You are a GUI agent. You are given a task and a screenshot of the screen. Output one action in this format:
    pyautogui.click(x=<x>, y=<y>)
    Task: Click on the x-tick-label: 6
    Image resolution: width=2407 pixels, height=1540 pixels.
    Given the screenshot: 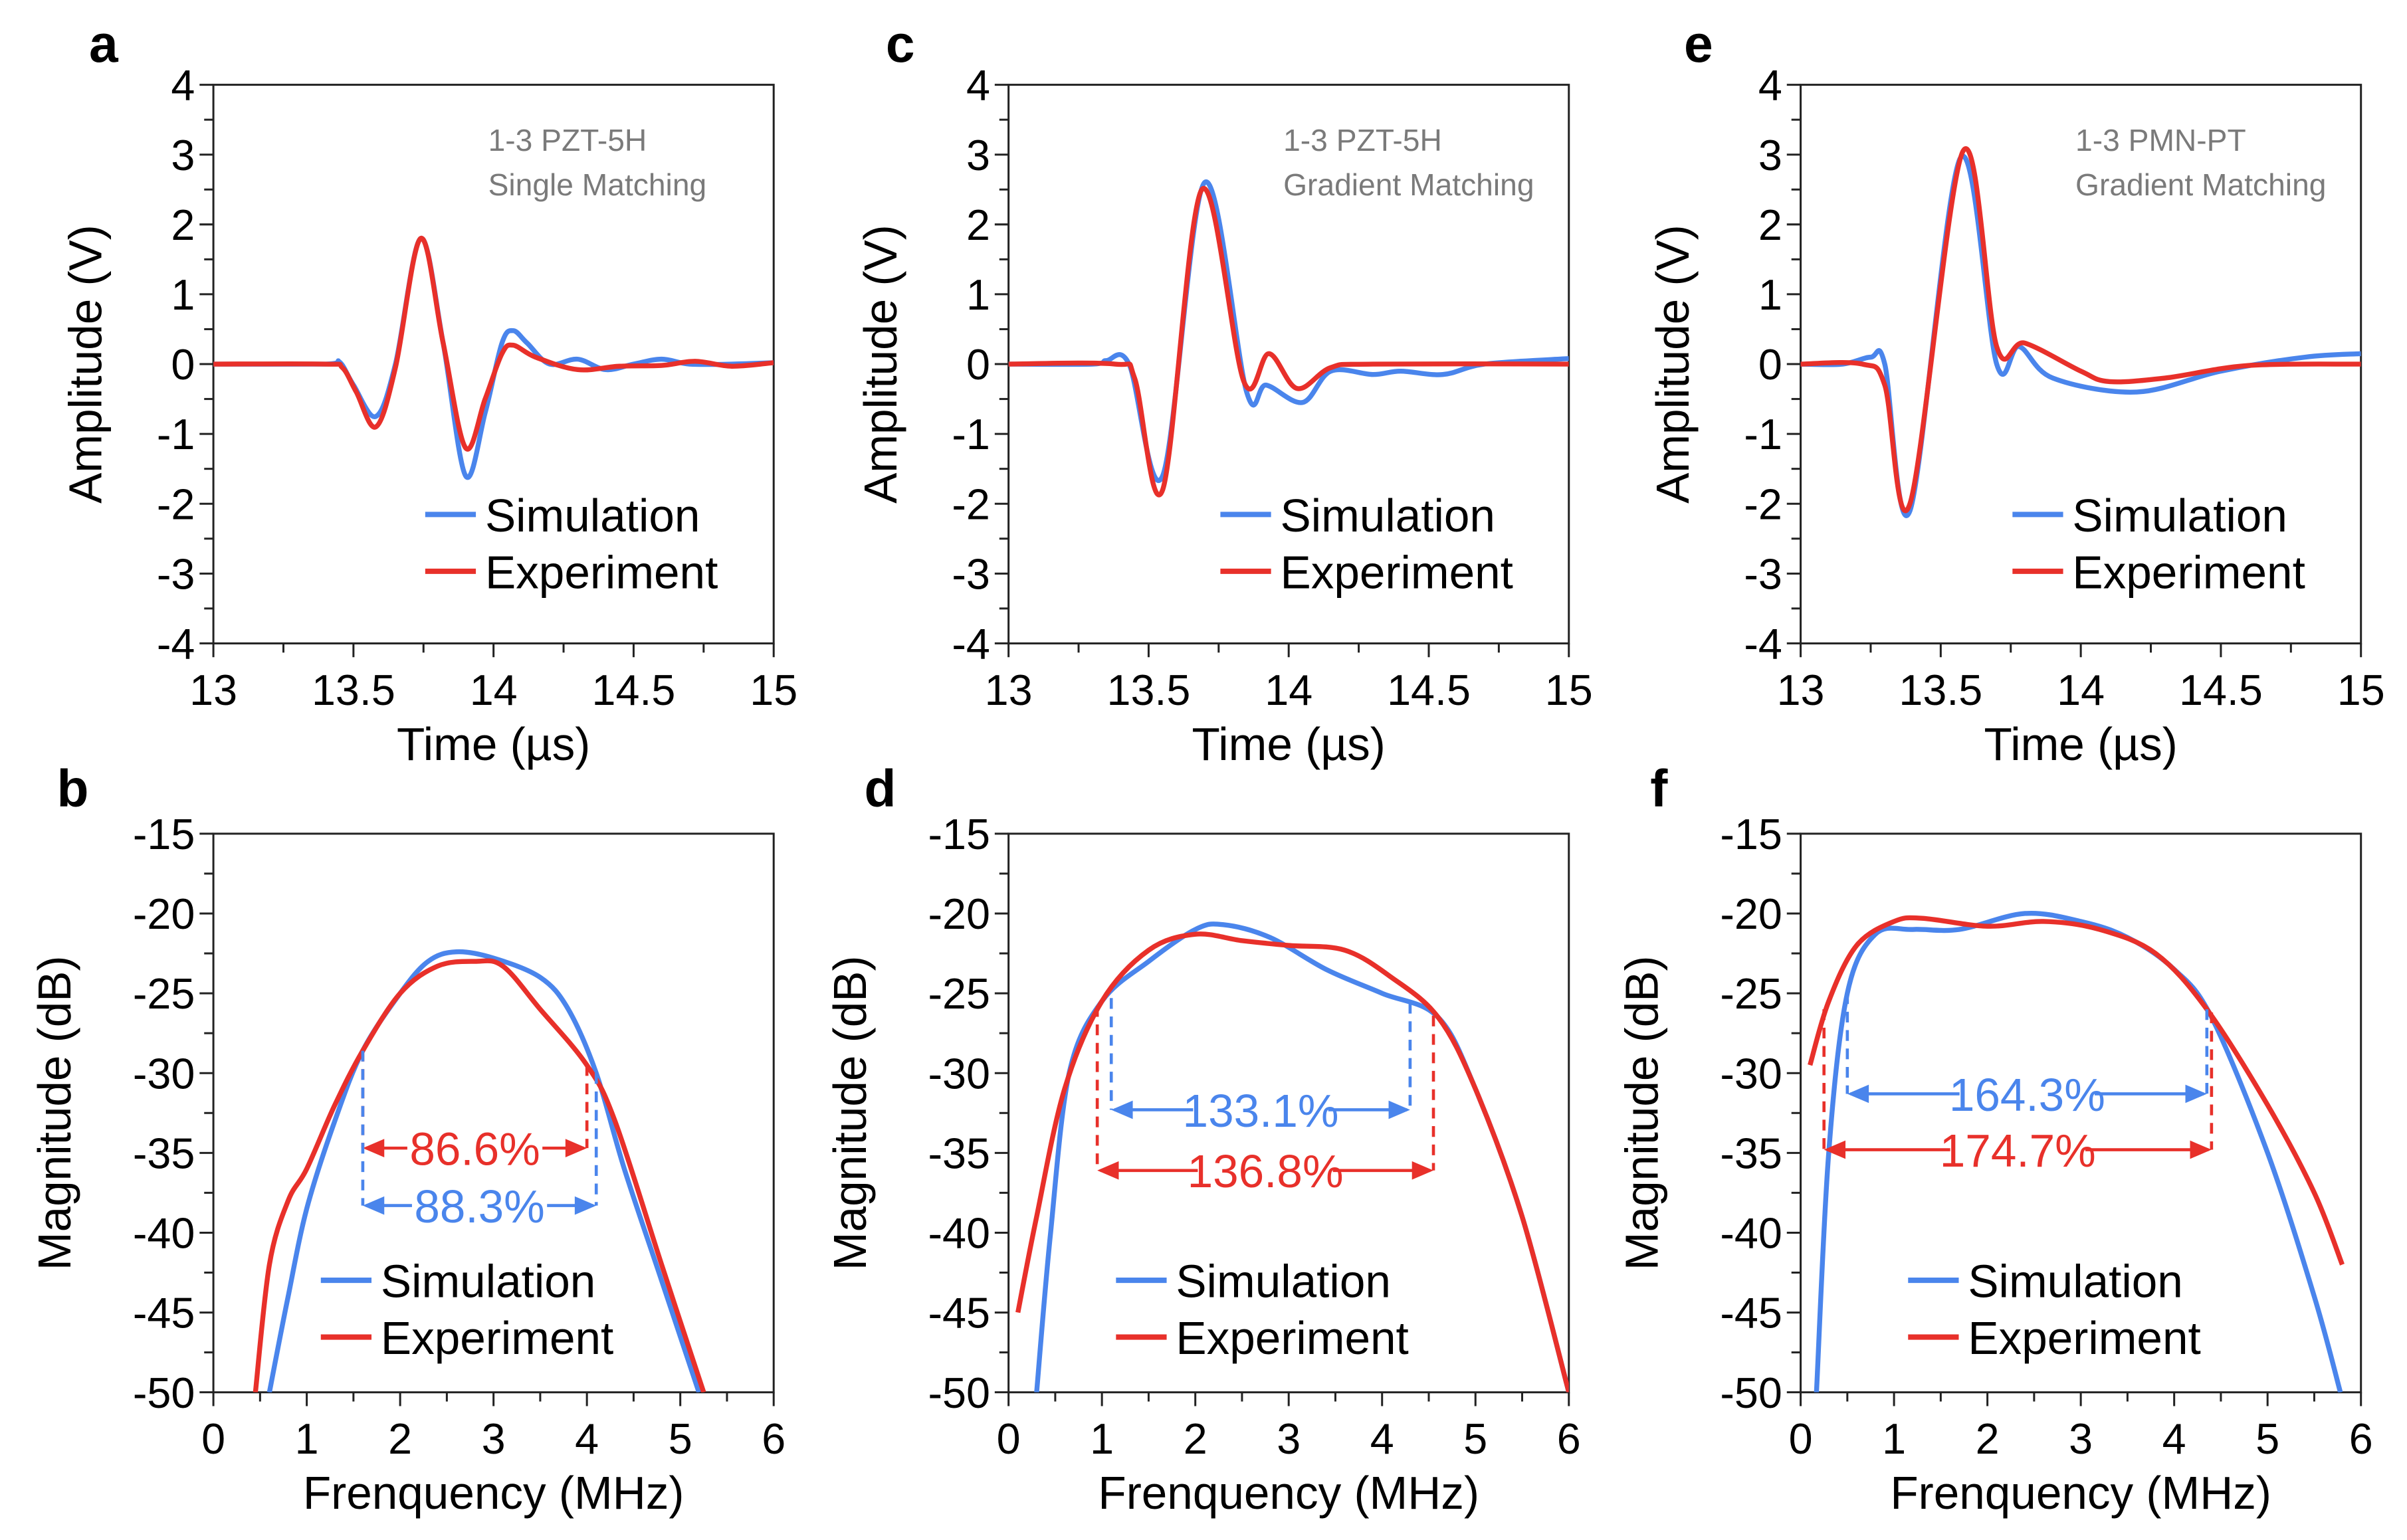 What is the action you would take?
    pyautogui.click(x=2361, y=1438)
    